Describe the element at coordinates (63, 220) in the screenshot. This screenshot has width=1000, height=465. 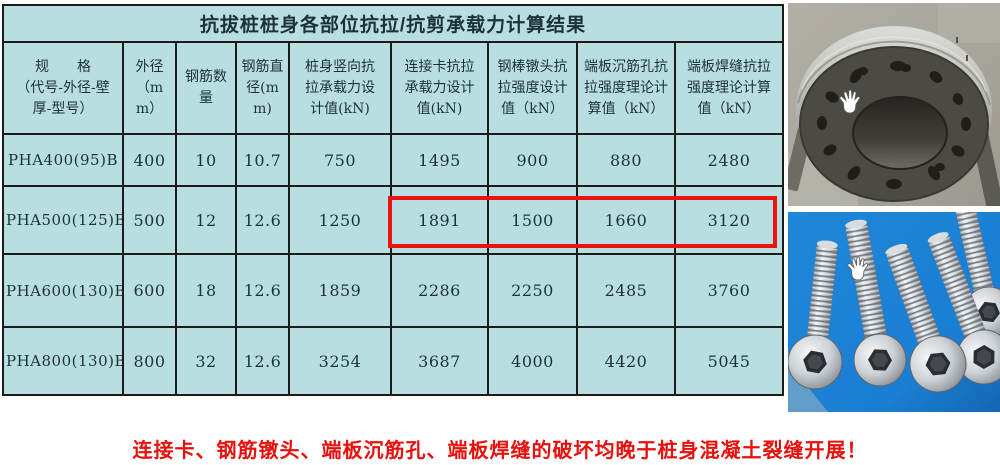
I see `cell-spec: PHA500(125)B` at that location.